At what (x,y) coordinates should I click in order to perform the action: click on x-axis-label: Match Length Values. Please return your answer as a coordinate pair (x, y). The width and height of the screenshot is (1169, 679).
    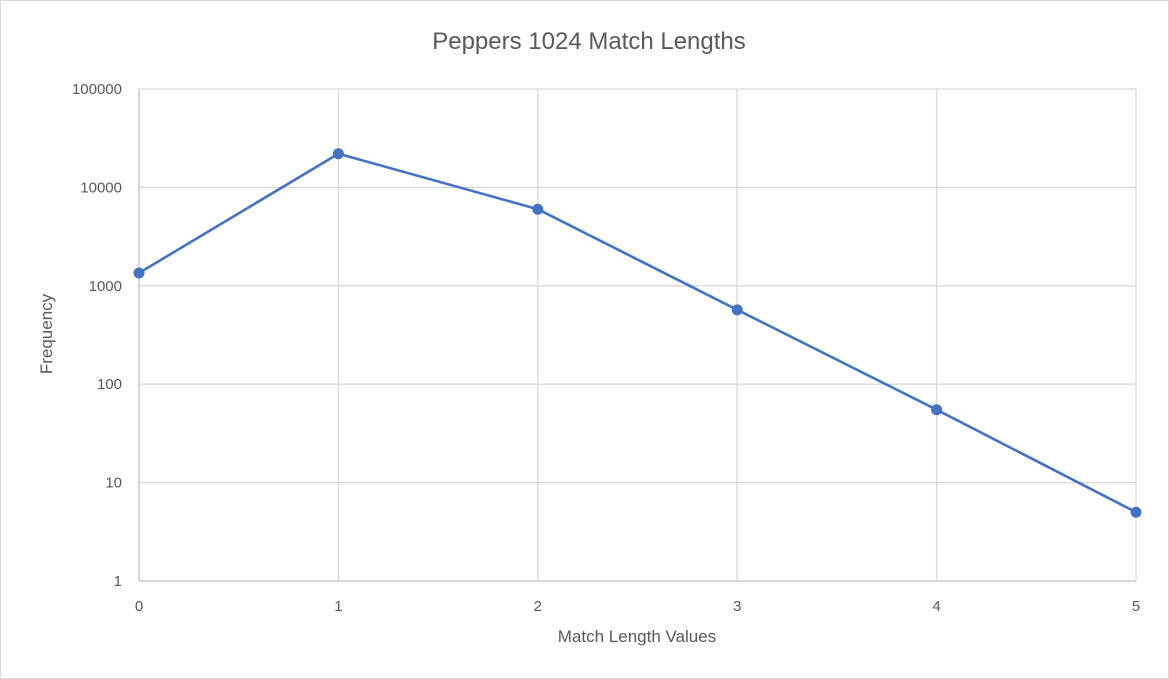
    Looking at the image, I should click on (637, 636).